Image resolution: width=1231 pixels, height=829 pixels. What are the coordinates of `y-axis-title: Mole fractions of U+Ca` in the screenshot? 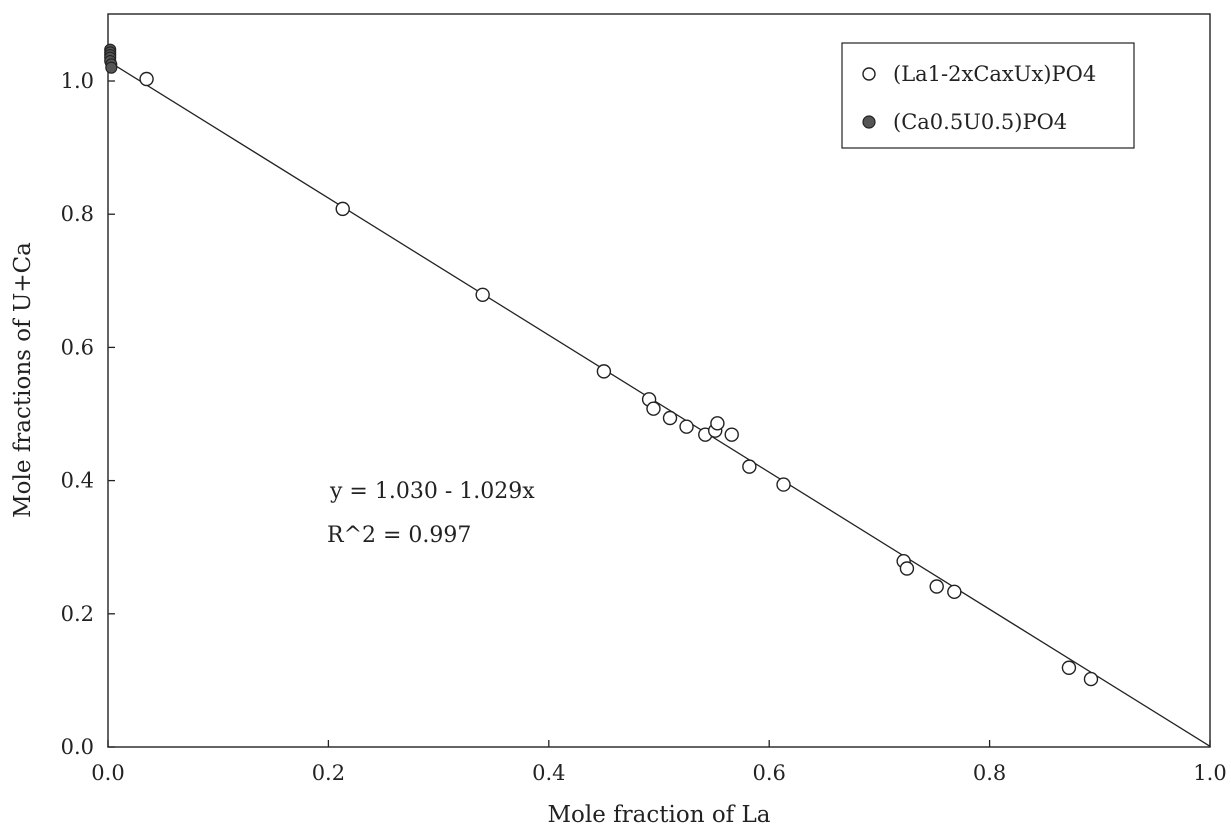 It's located at (23, 380).